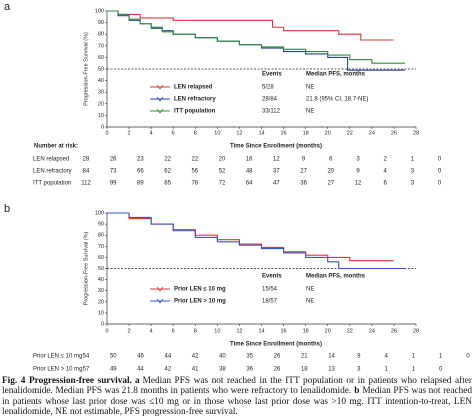 The width and height of the screenshot is (474, 419). Describe the element at coordinates (200, 302) in the screenshot. I see `legend-label: Prior LEN > 10 mg` at that location.